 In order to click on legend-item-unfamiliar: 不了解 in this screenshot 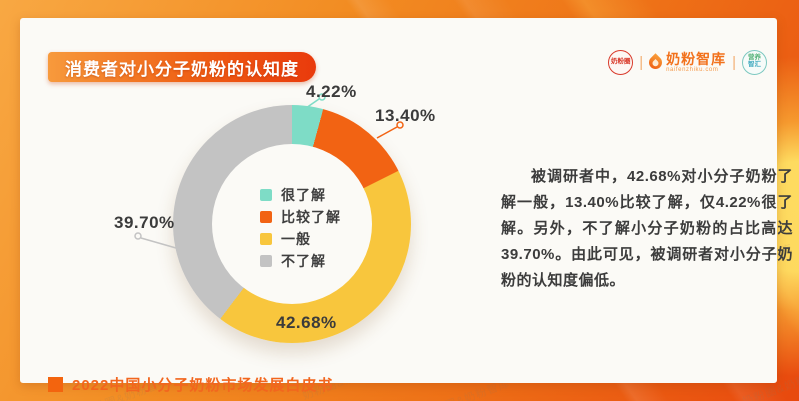, I will do `click(300, 261)`.